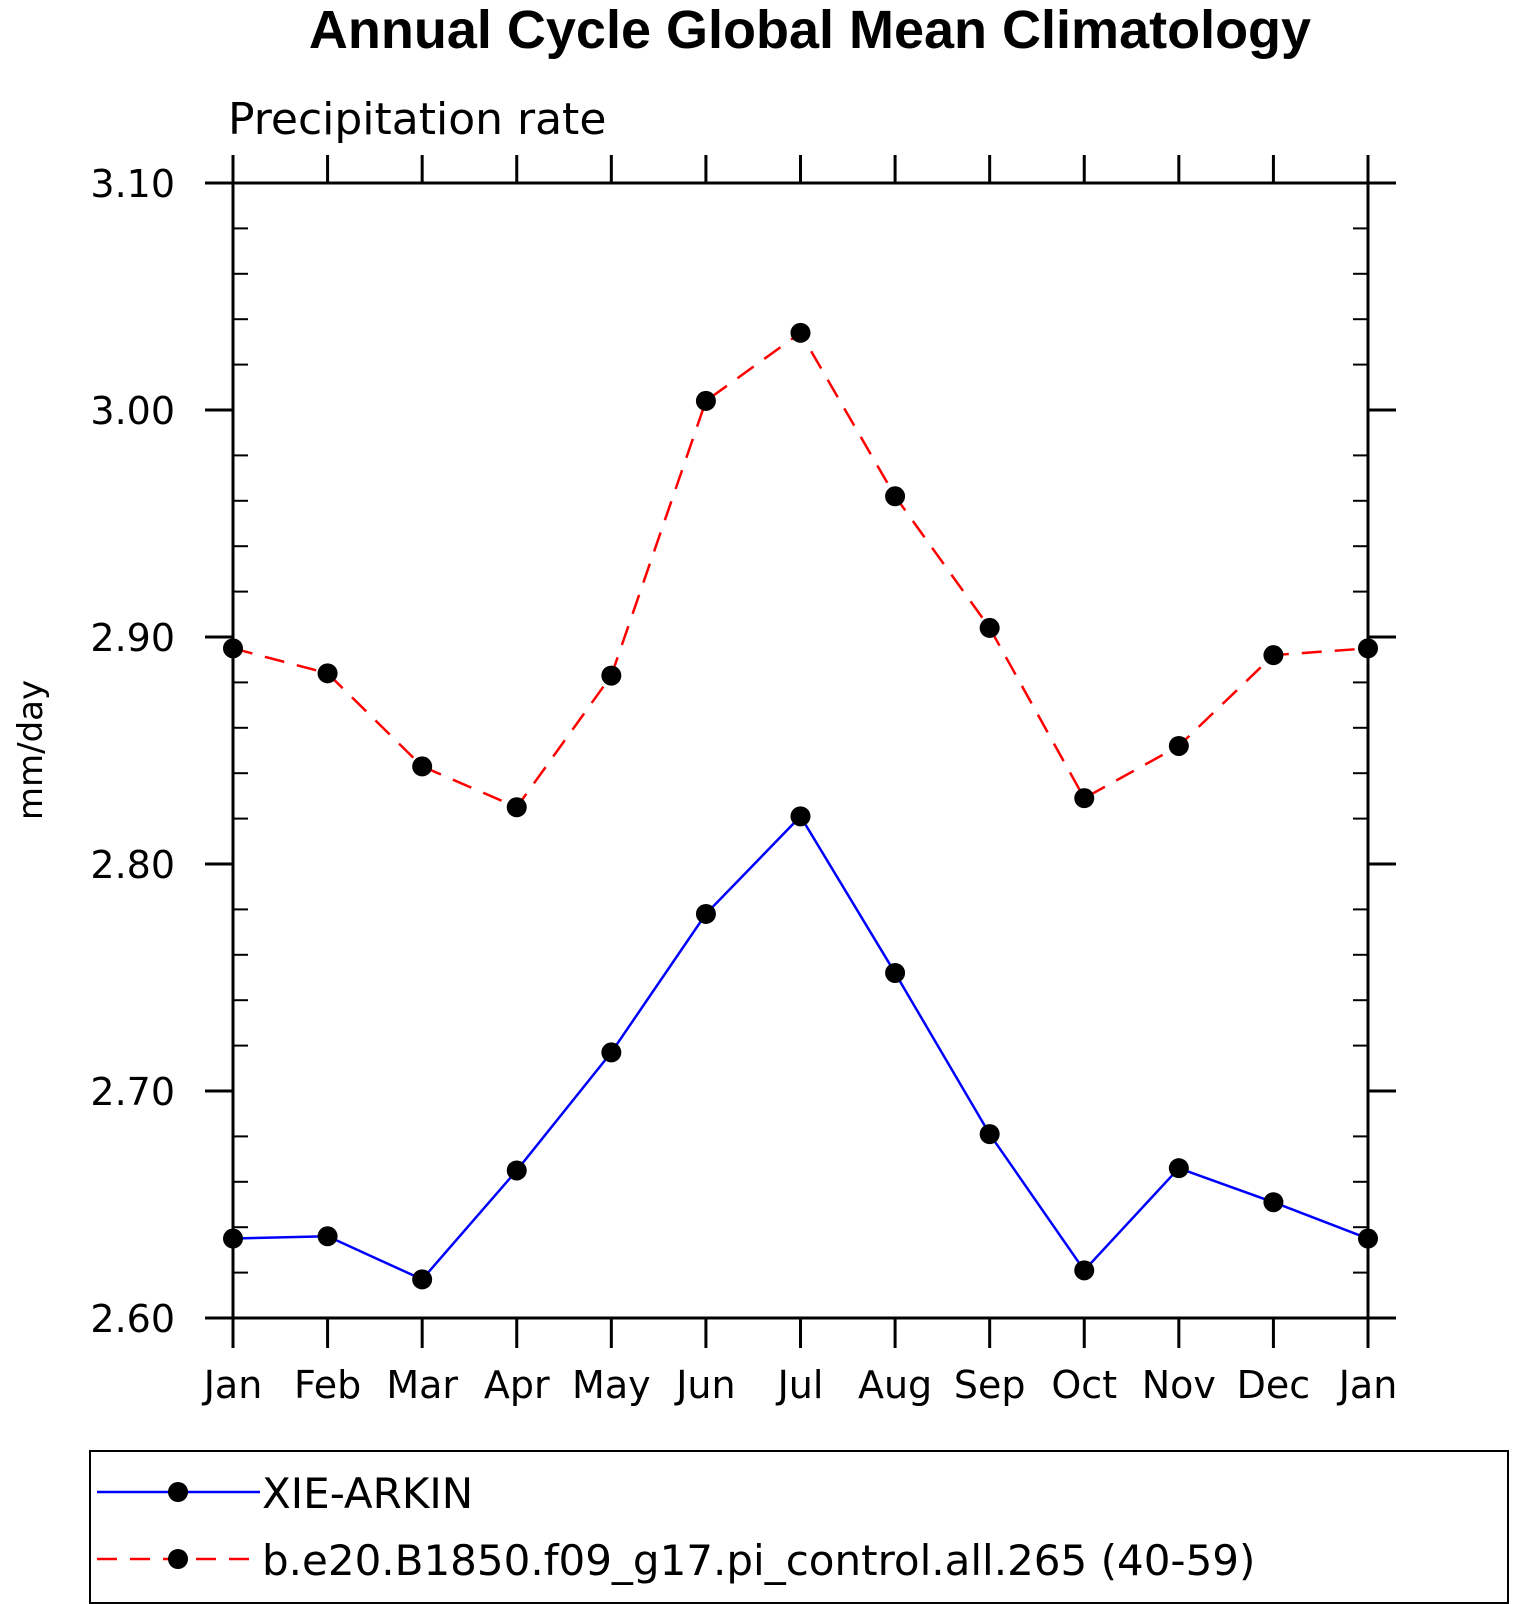 Image resolution: width=1513 pixels, height=1604 pixels. I want to click on x-tick-label: Aug, so click(895, 1385).